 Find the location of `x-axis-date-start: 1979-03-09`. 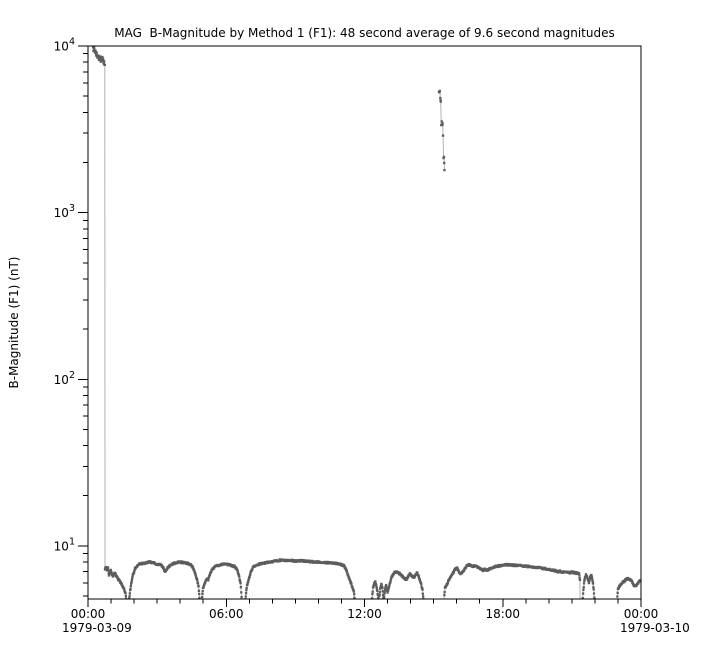

x-axis-date-start: 1979-03-09 is located at coordinates (97, 628).